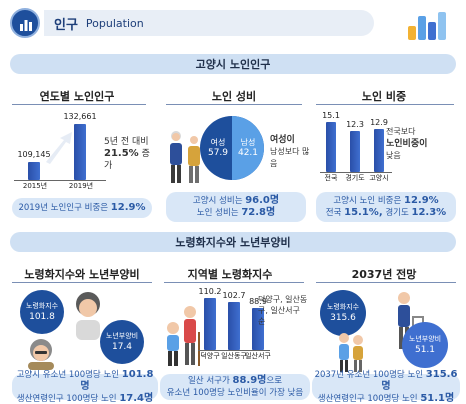  What do you see at coordinates (386, 207) in the screenshot?
I see `share-summary-box: 고양시 노인 비중은 12.9% 전국 15.1%, 경기도 12.3%` at bounding box center [386, 207].